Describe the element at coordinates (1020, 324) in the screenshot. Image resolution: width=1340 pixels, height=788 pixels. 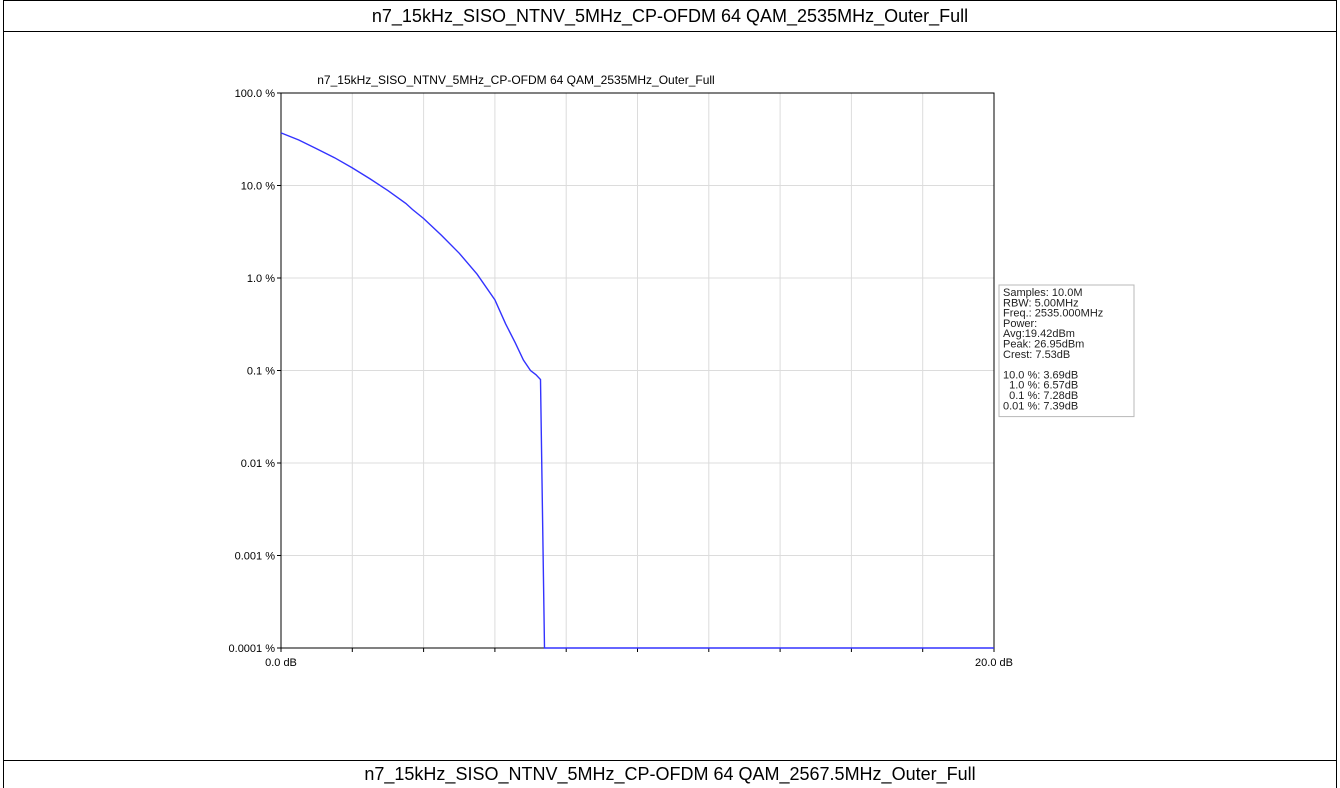
I see `info-box-line: Power:` at that location.